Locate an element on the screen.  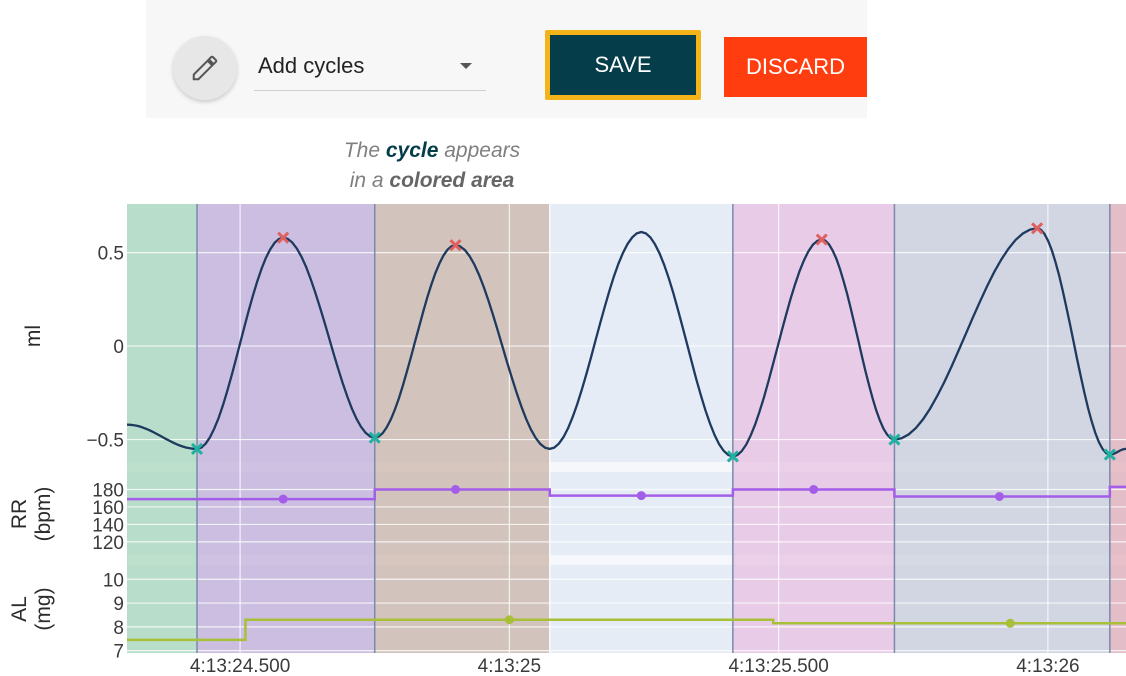
pencil-icon is located at coordinates (205, 68).